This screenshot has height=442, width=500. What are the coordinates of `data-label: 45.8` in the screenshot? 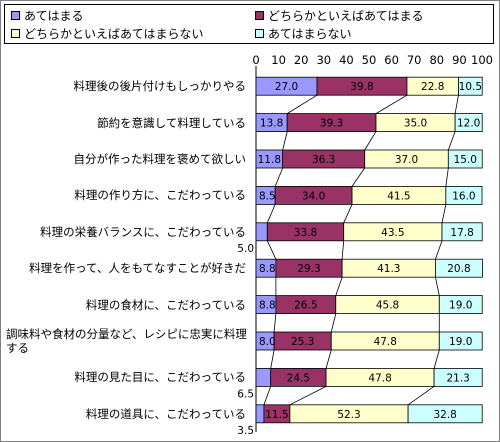 It's located at (387, 306).